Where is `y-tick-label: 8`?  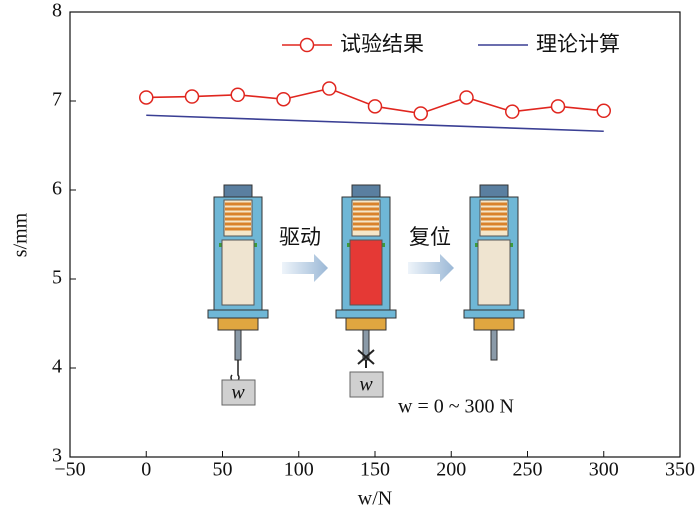 y-tick-label: 8 is located at coordinates (57, 11).